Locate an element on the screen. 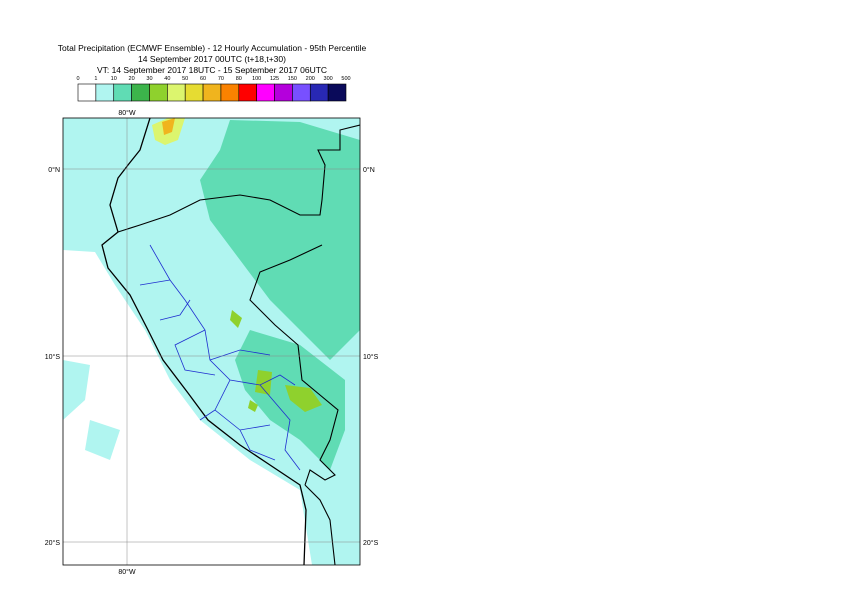  colorbar-label: 60 is located at coordinates (203, 79).